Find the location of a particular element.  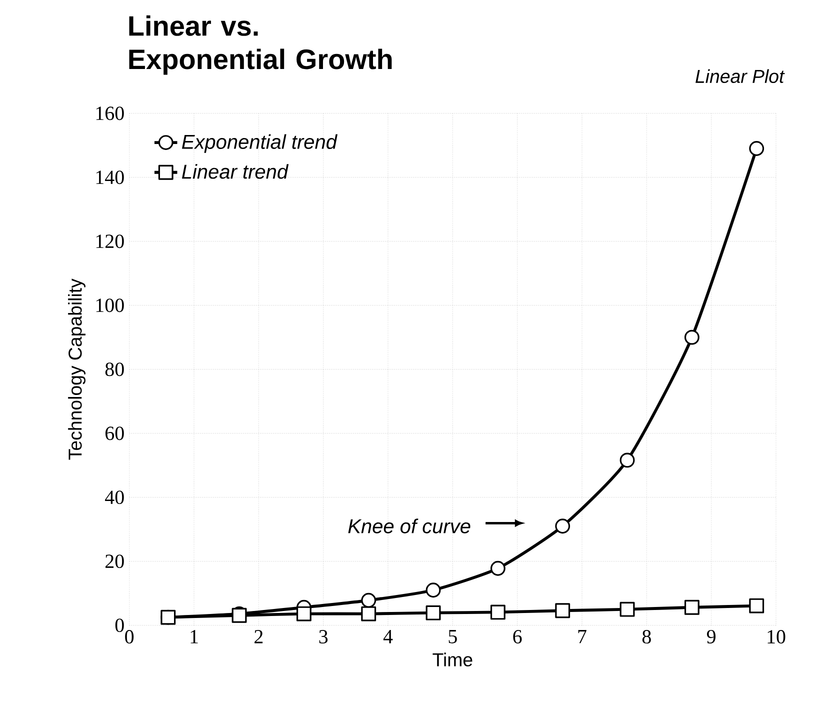

y-tick-label: 20 is located at coordinates (115, 561).